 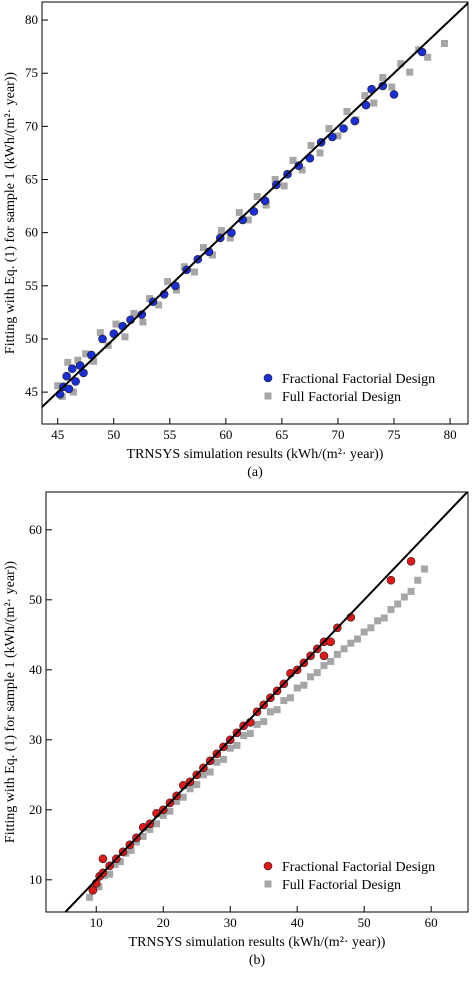 What do you see at coordinates (341, 397) in the screenshot?
I see `legend-label: Full Factorial Design` at bounding box center [341, 397].